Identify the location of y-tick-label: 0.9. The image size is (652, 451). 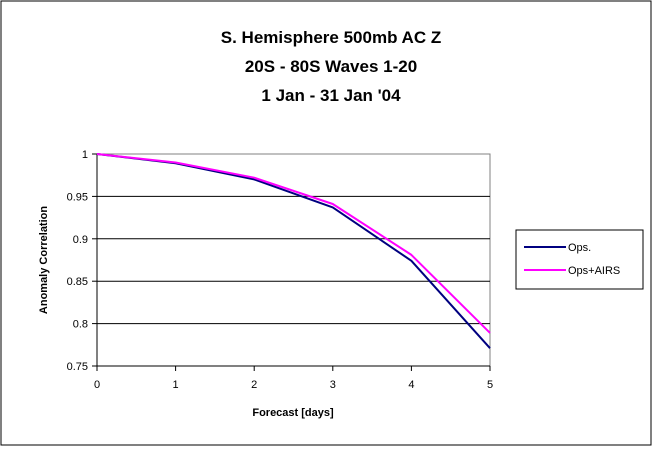
(80, 240).